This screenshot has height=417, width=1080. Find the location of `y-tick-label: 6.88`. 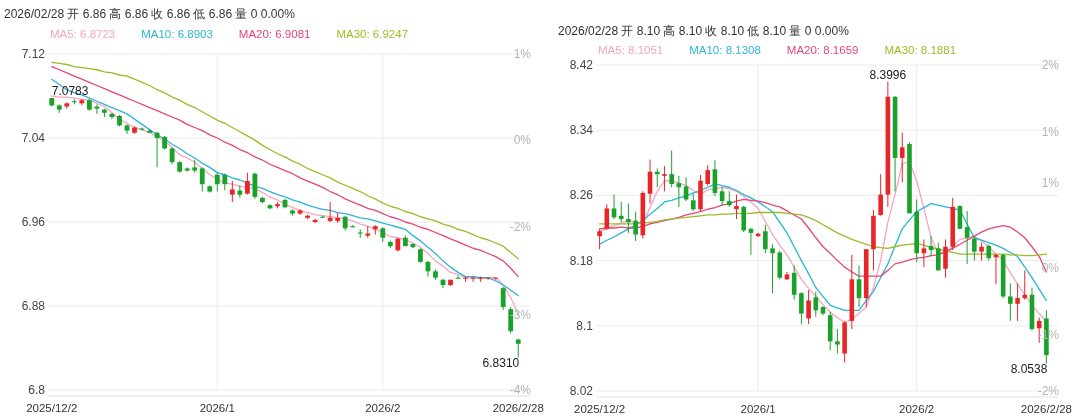

y-tick-label: 6.88 is located at coordinates (33, 306).